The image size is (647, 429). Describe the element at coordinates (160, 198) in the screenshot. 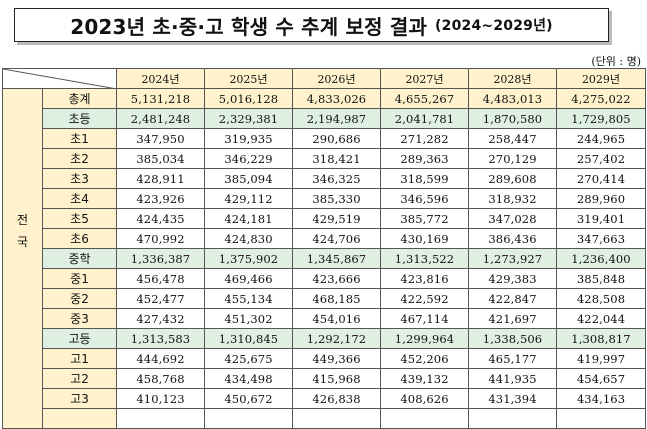

I see `value-cell: 423,926` at that location.